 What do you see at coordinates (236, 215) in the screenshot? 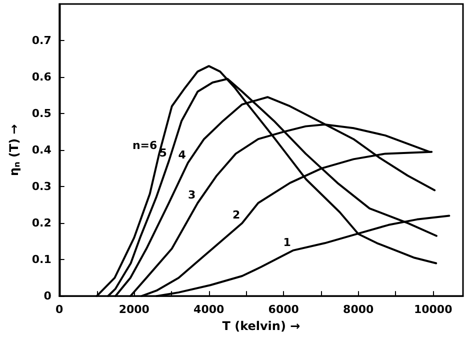
I see `series-label: 2` at bounding box center [236, 215].